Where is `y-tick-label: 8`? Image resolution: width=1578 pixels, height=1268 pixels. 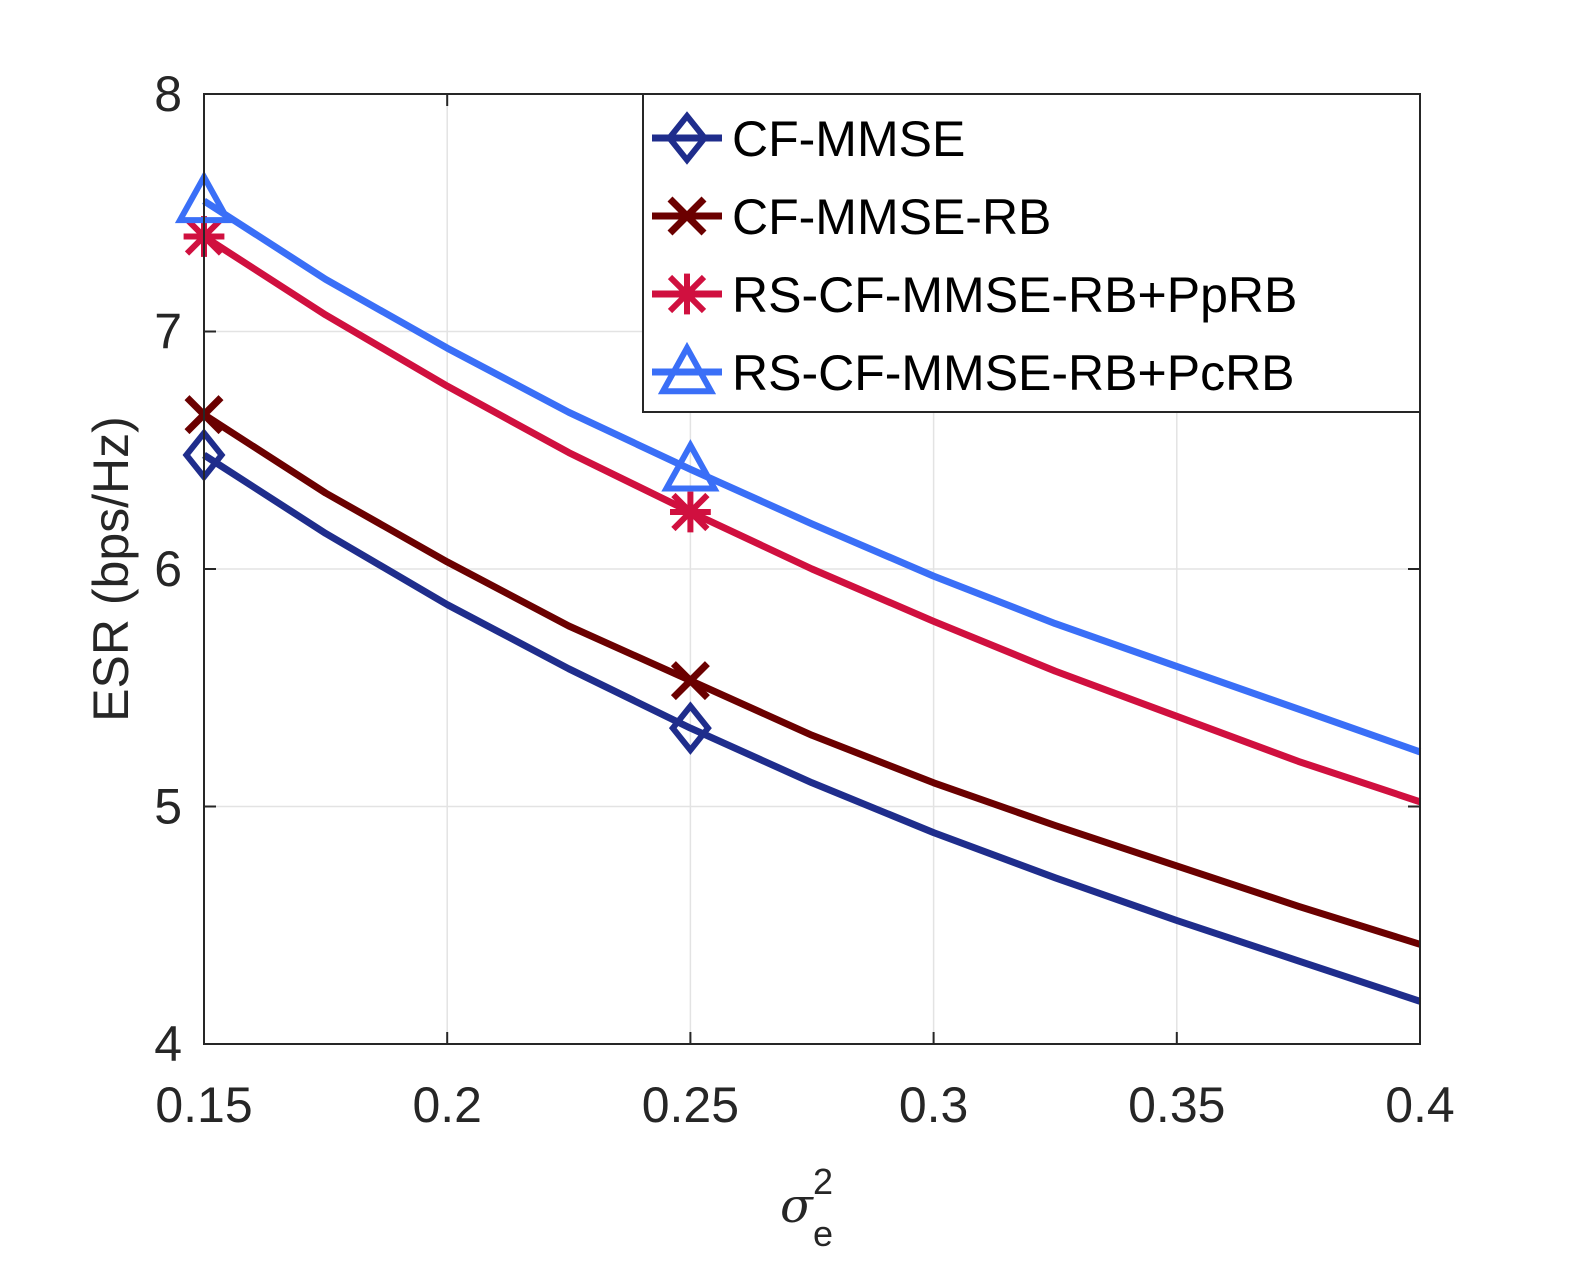
y-tick-label: 8 is located at coordinates (168, 94).